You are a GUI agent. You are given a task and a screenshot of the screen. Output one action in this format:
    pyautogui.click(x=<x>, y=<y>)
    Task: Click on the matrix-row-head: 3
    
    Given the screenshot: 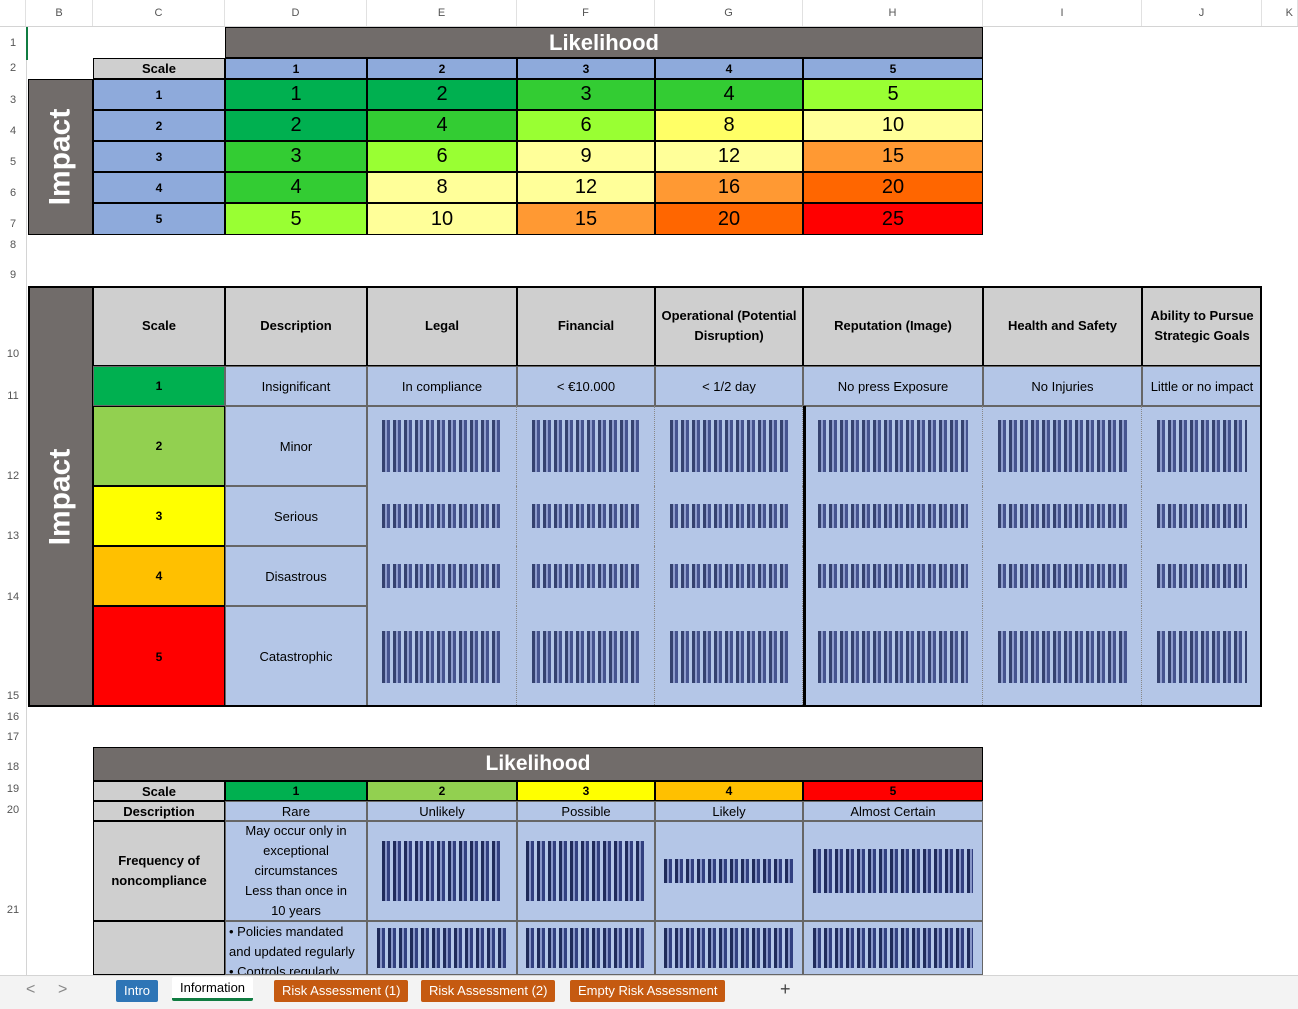 What is the action you would take?
    pyautogui.click(x=159, y=156)
    